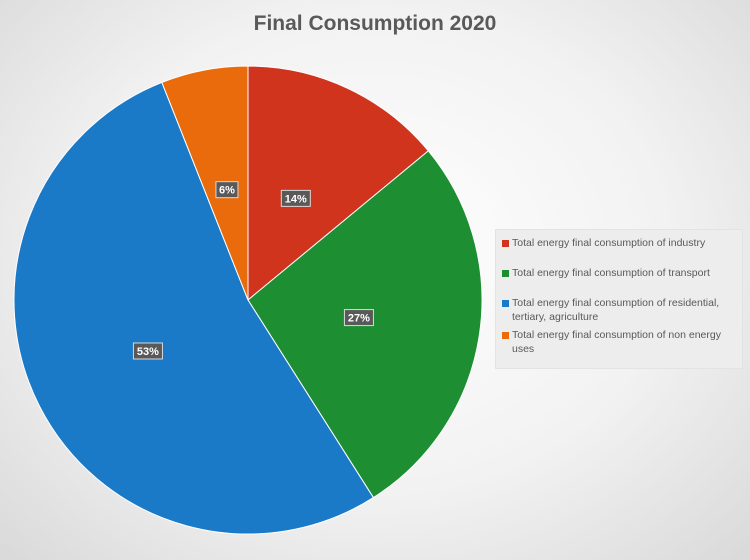 This screenshot has height=560, width=750. I want to click on pie-slice-industry, so click(338, 183).